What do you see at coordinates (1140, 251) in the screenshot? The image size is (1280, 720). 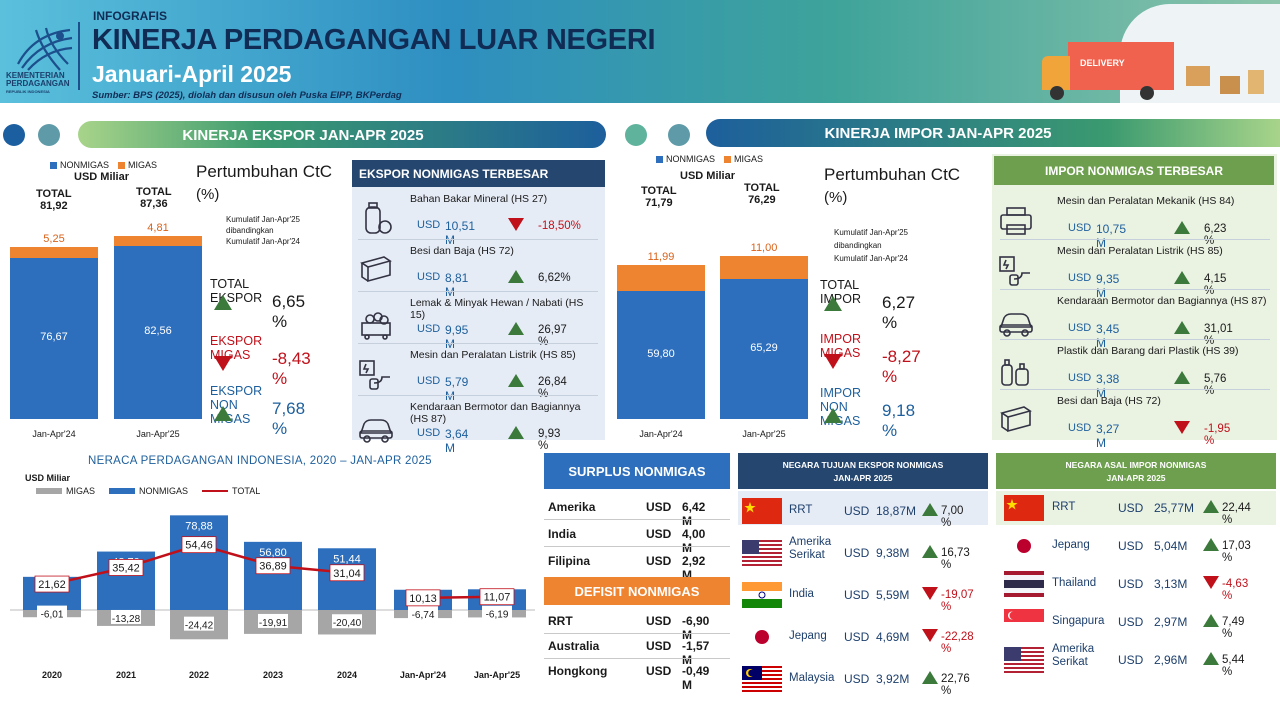 I see `top-item-name: Mesin dan Peralatan Listrik (HS 85)` at bounding box center [1140, 251].